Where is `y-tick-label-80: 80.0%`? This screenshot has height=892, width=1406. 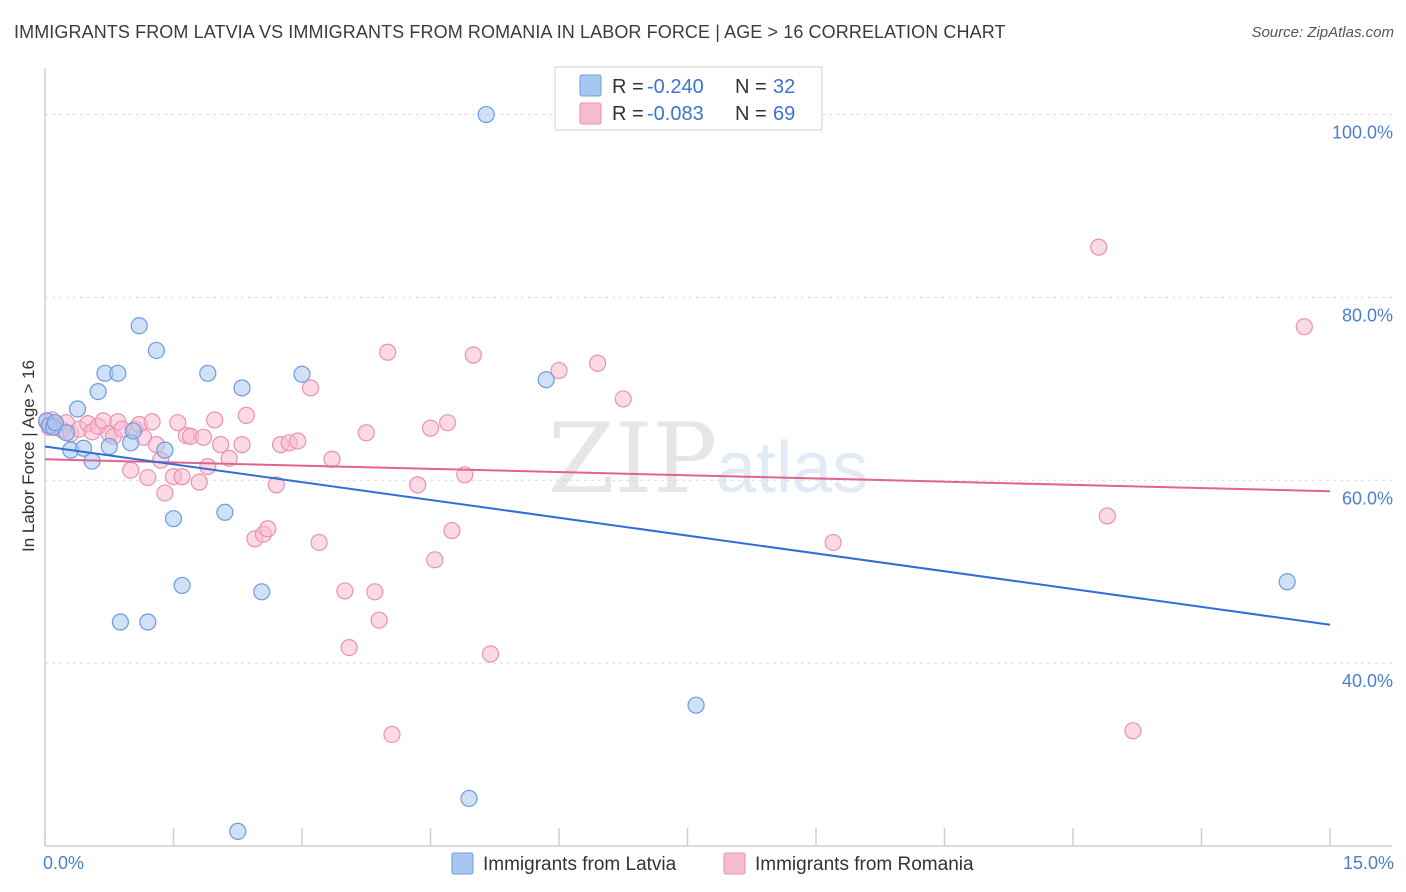 y-tick-label-80: 80.0% is located at coordinates (1367, 315).